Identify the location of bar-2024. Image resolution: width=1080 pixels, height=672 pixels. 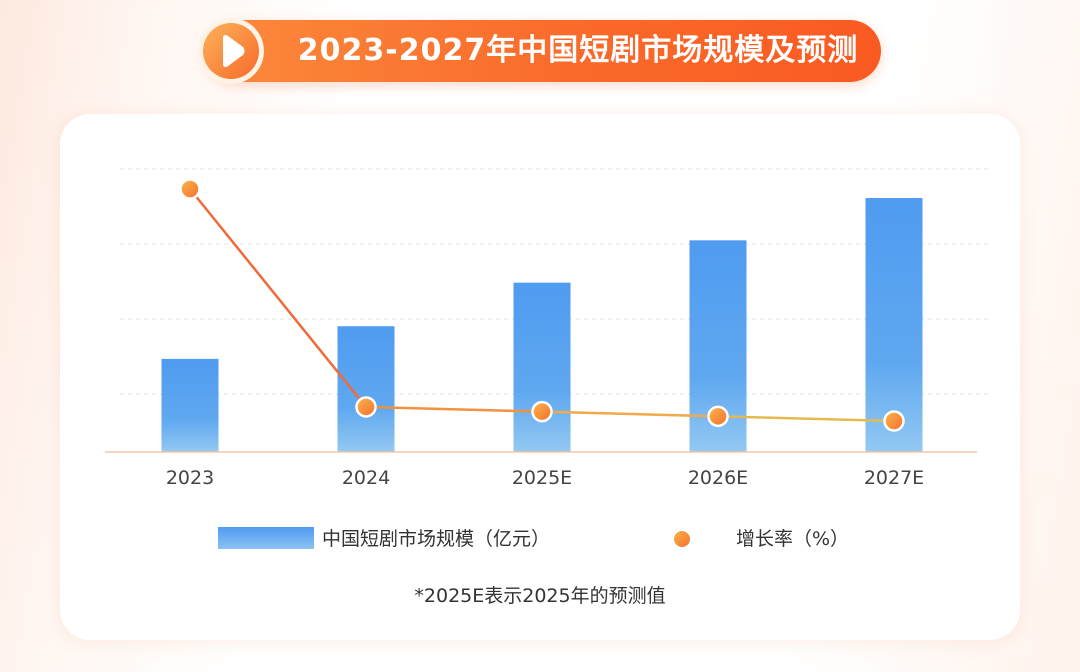
(366, 389).